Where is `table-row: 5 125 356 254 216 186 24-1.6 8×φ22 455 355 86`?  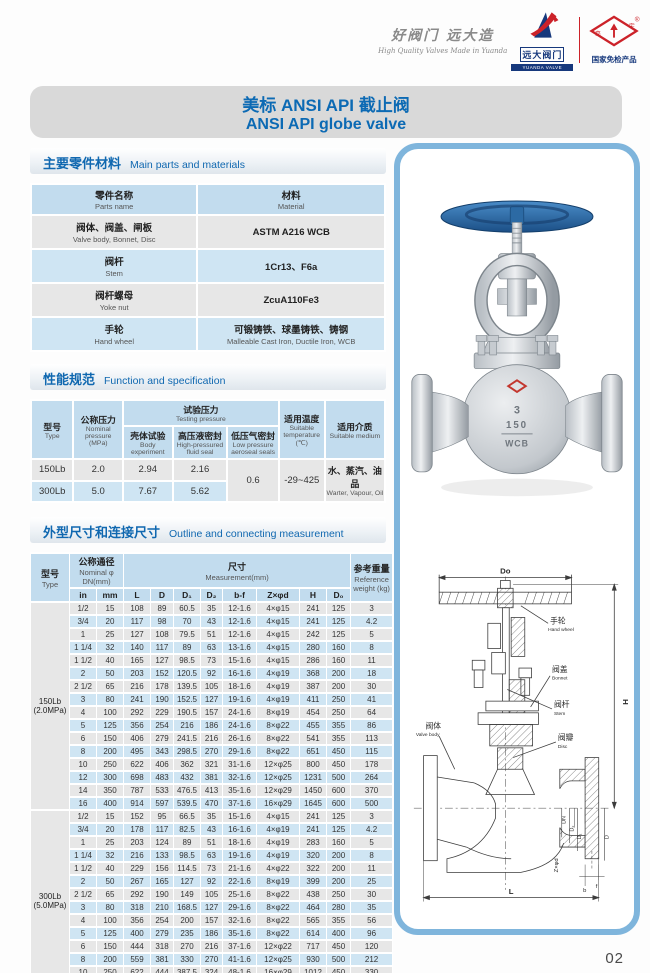
table-row: 5 125 356 254 216 186 24-1.6 8×φ22 455 355 86 is located at coordinates (212, 725).